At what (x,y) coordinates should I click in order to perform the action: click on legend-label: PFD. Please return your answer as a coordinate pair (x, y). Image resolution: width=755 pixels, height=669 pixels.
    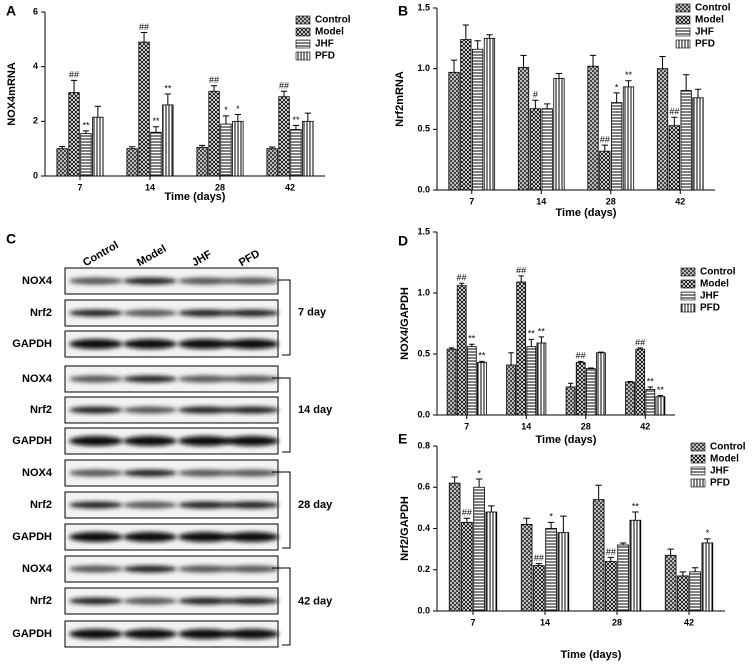
    Looking at the image, I should click on (720, 483).